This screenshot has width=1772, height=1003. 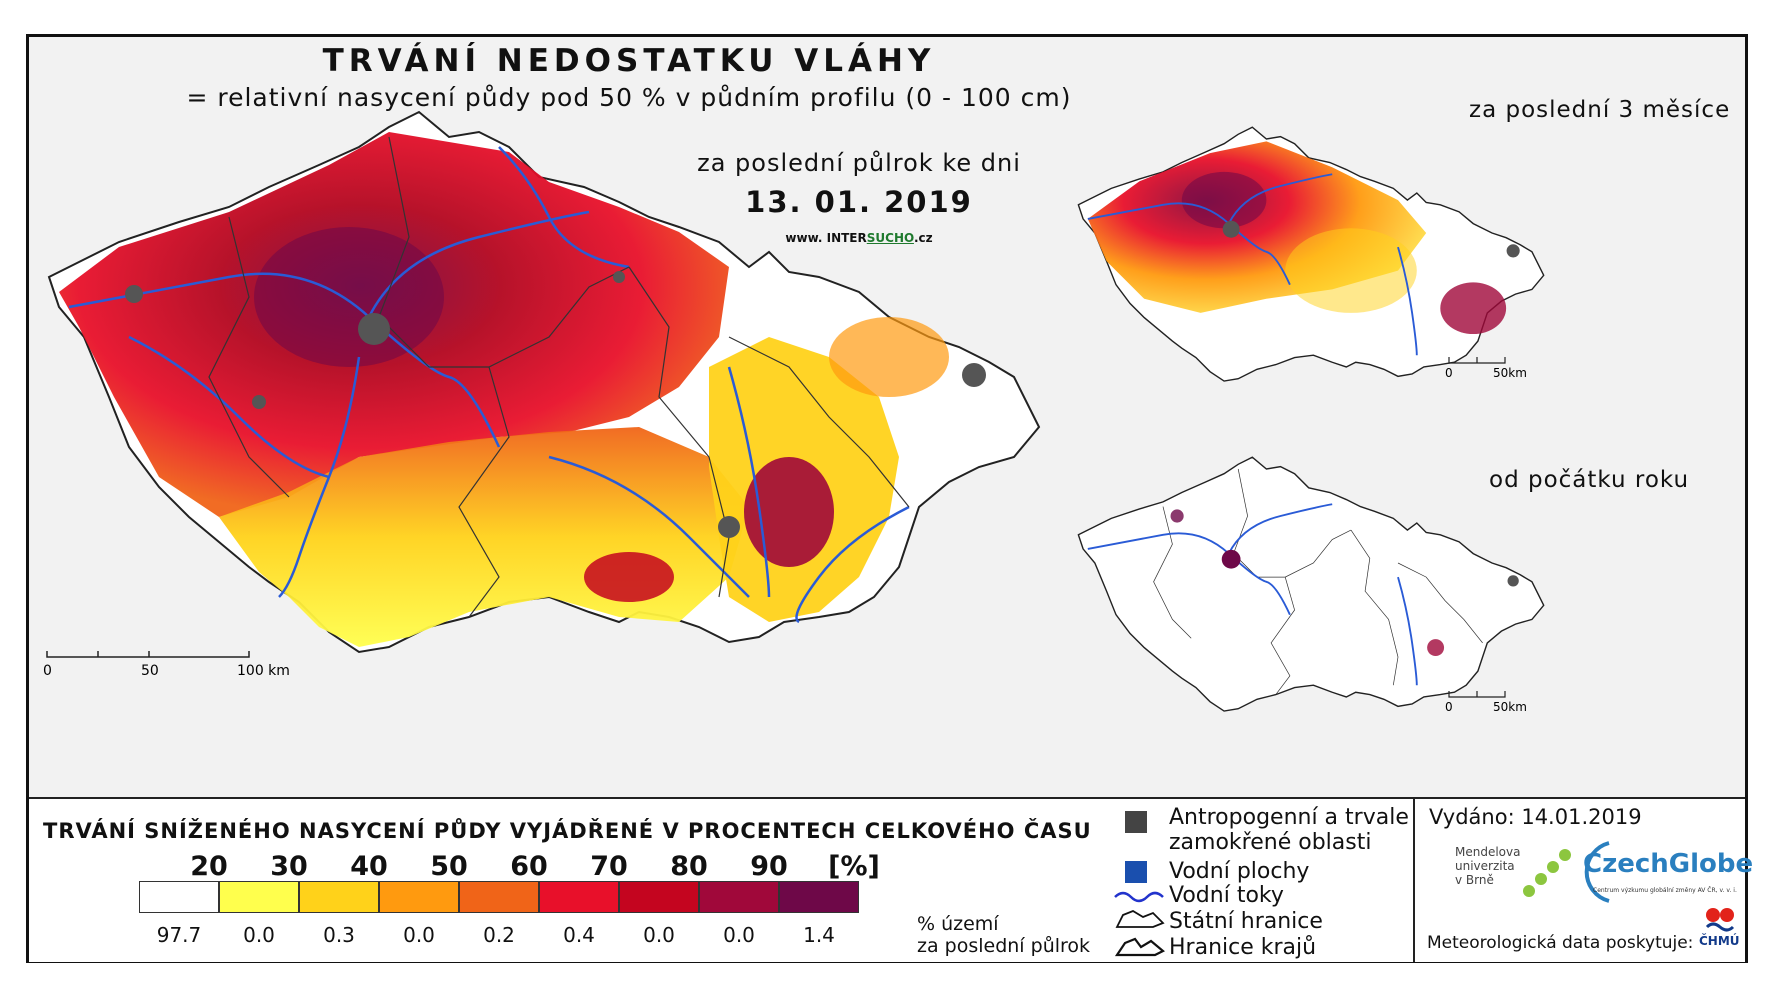 I want to click on percent-note-1: % území, so click(x=958, y=924).